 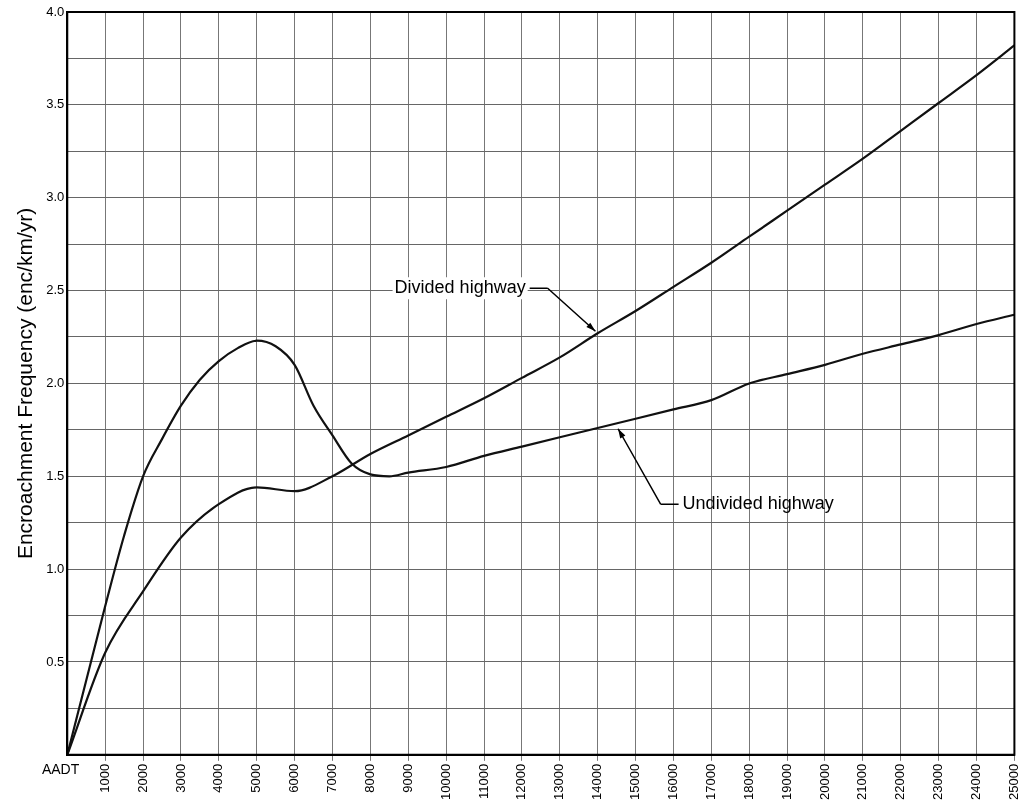 What do you see at coordinates (55, 104) in the screenshot?
I see `y-tick-label: 3.5` at bounding box center [55, 104].